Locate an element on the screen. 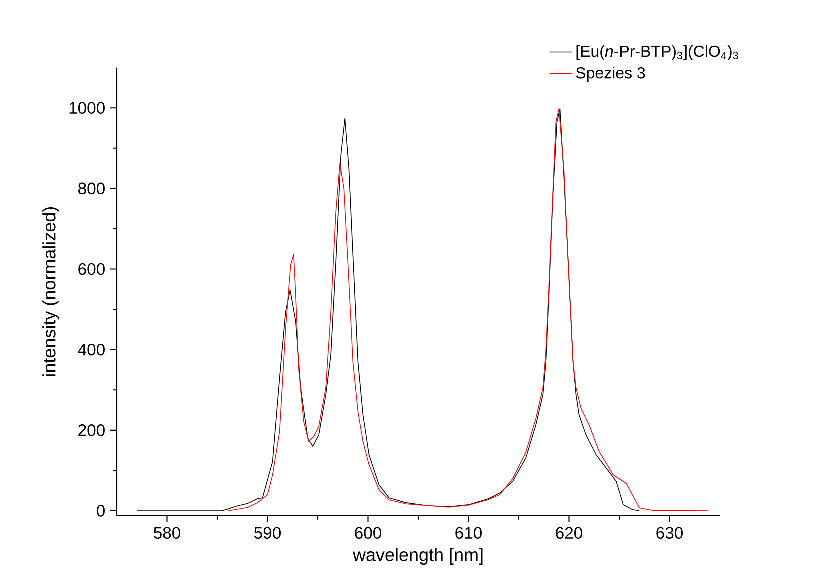 This screenshot has width=820, height=585. x-tick-label: 630 is located at coordinates (669, 533).